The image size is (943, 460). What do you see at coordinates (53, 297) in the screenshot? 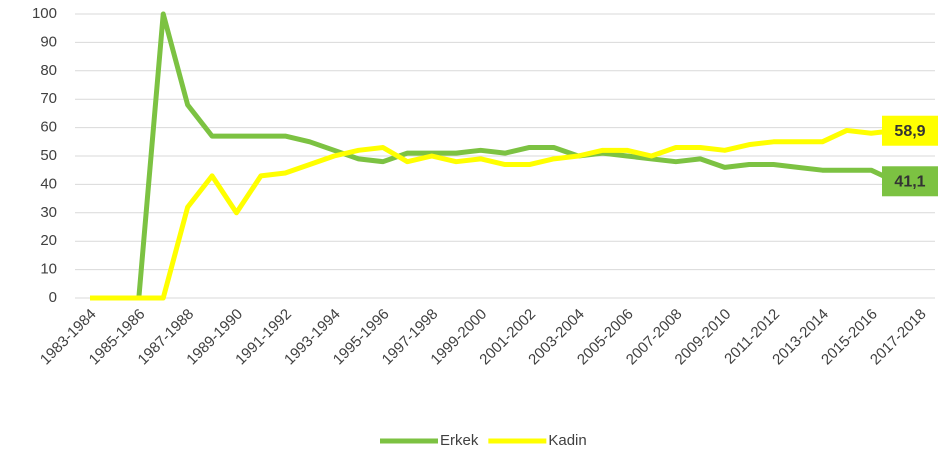
I see `y-tick-label: 0` at bounding box center [53, 297].